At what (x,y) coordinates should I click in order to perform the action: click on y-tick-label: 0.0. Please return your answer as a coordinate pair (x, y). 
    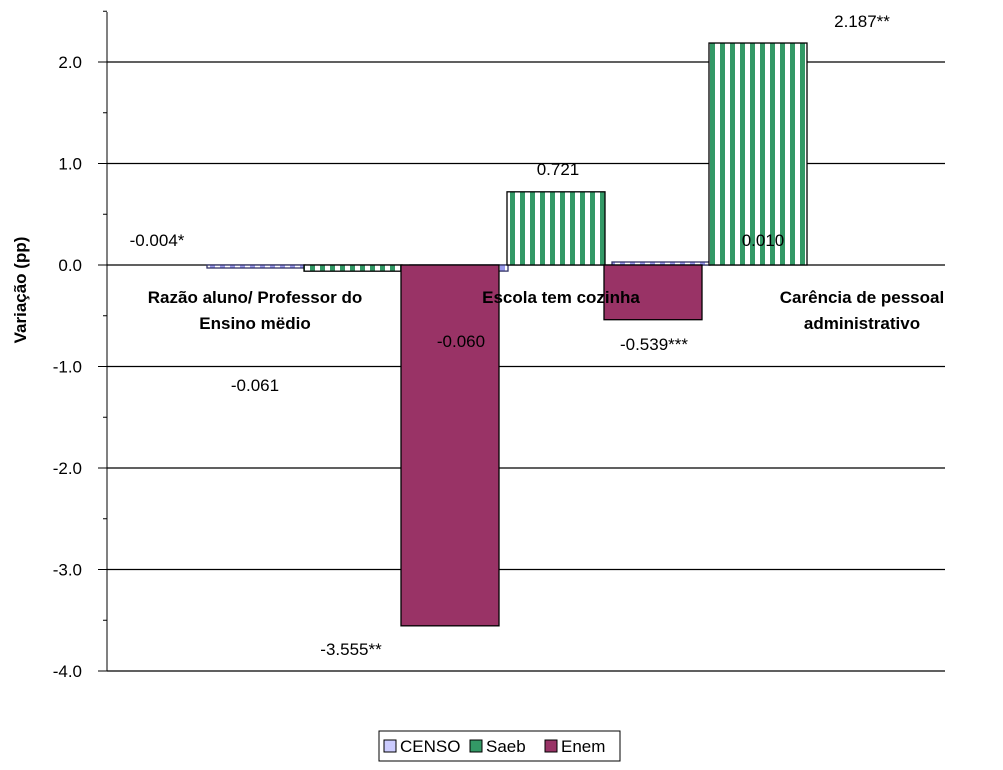
    Looking at the image, I should click on (70, 265).